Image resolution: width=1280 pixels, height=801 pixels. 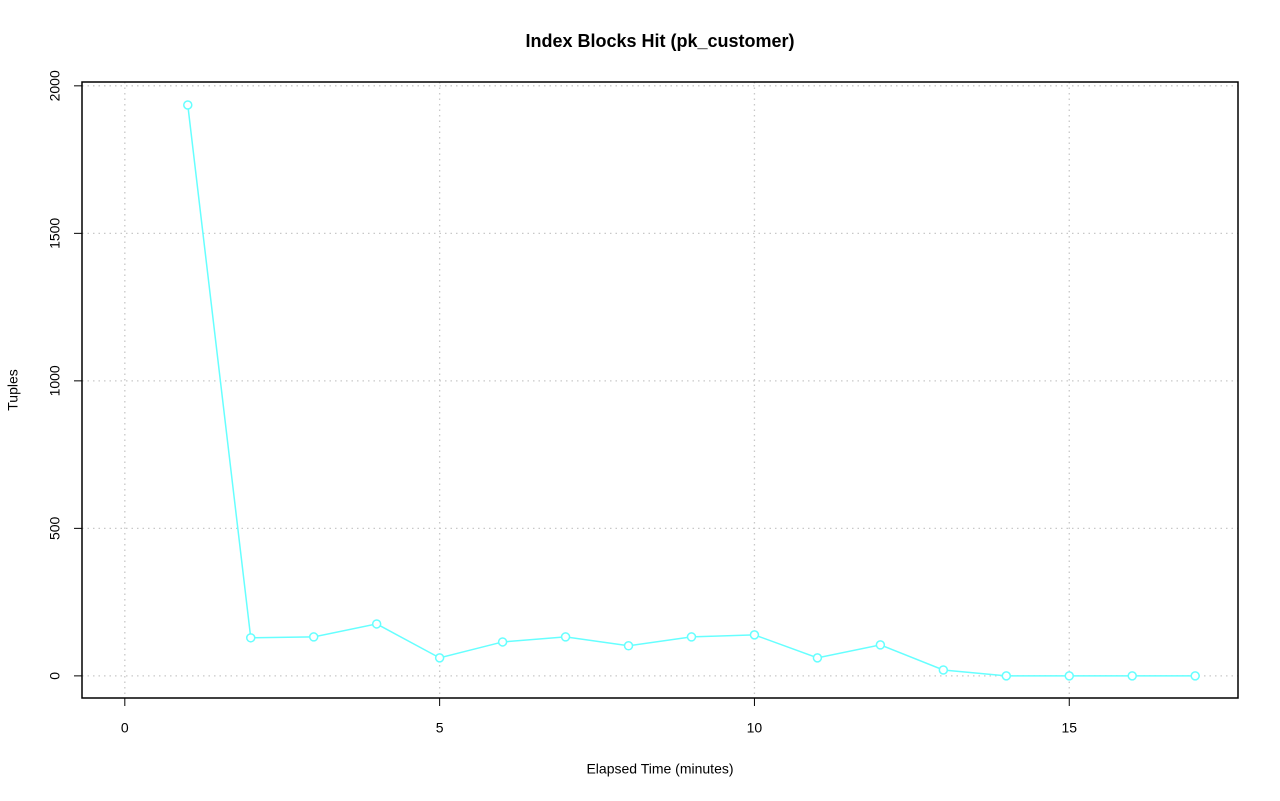 What do you see at coordinates (440, 728) in the screenshot?
I see `x-tick-label: 5` at bounding box center [440, 728].